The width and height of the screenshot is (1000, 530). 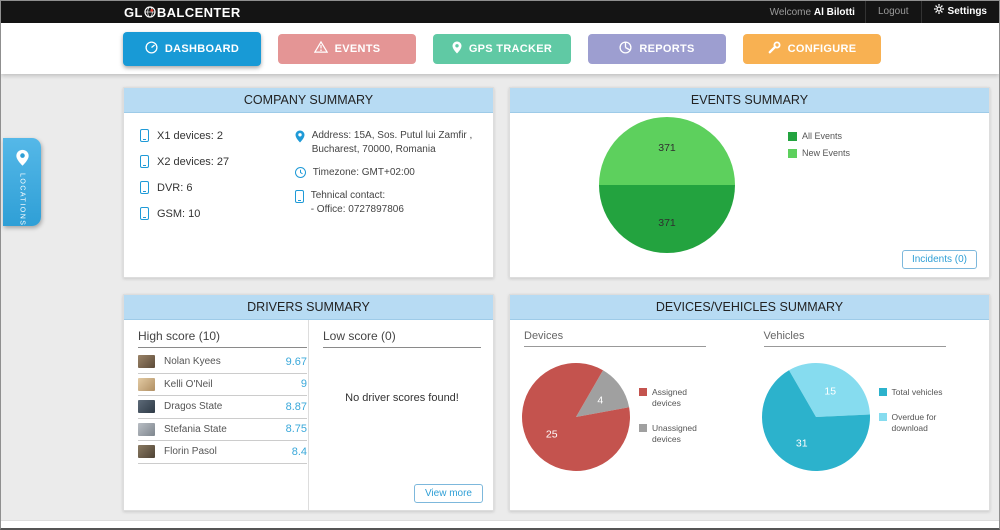 What do you see at coordinates (819, 153) in the screenshot?
I see `legend-item: New Events` at bounding box center [819, 153].